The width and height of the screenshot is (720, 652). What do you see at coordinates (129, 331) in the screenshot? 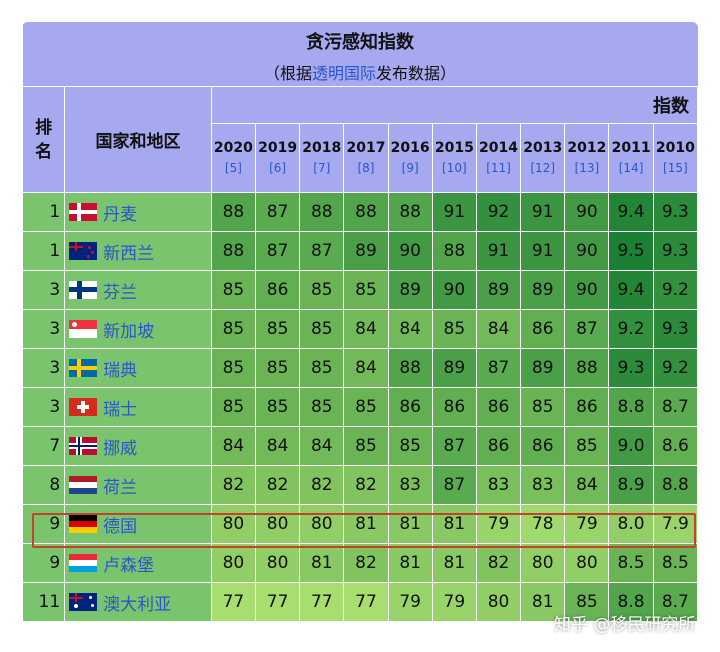
I see `country-link: 新加坡` at bounding box center [129, 331].